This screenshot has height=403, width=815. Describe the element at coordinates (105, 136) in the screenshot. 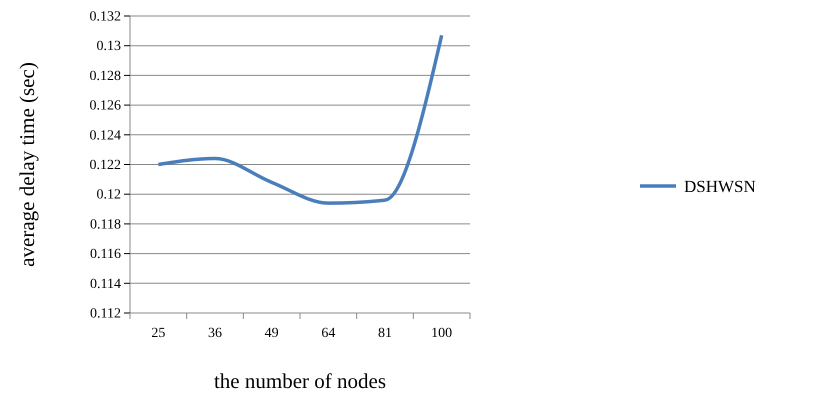

I see `y-tick-label: 0.124` at that location.